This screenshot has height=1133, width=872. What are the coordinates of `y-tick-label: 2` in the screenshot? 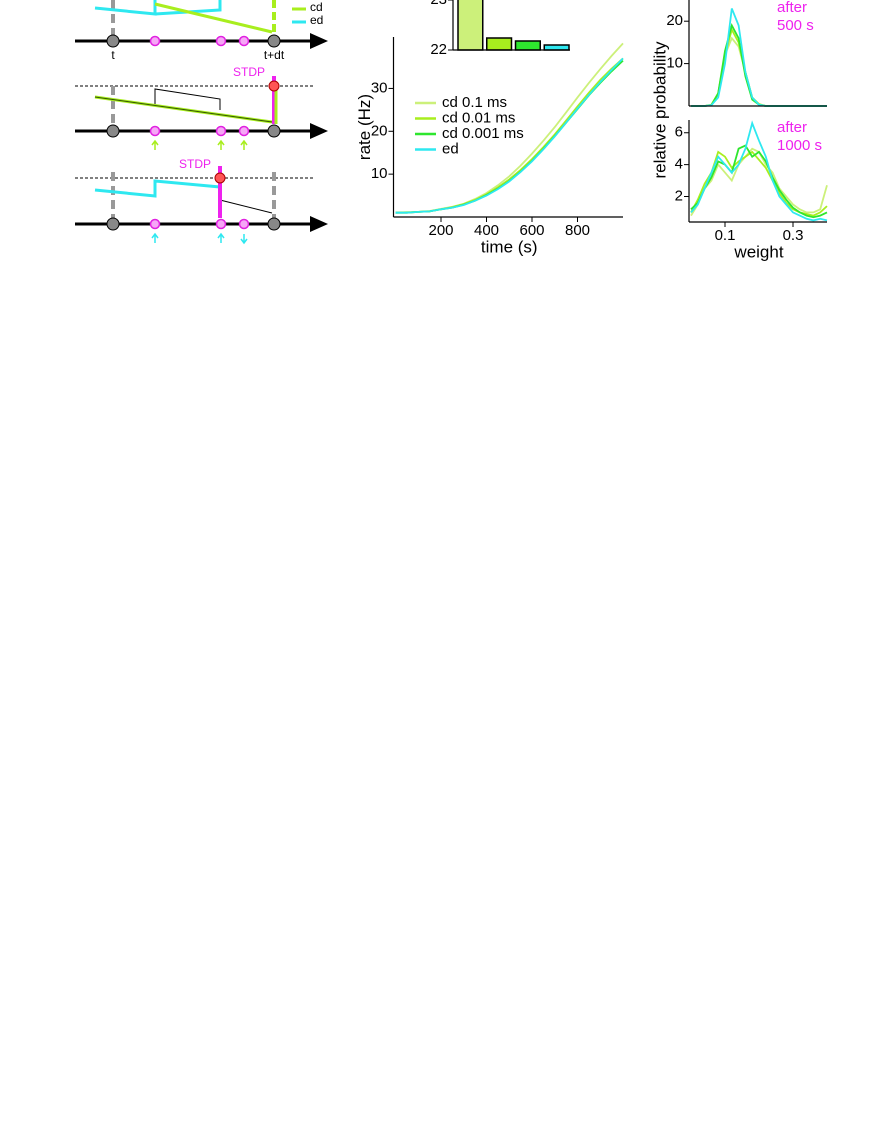 It's located at (679, 195).